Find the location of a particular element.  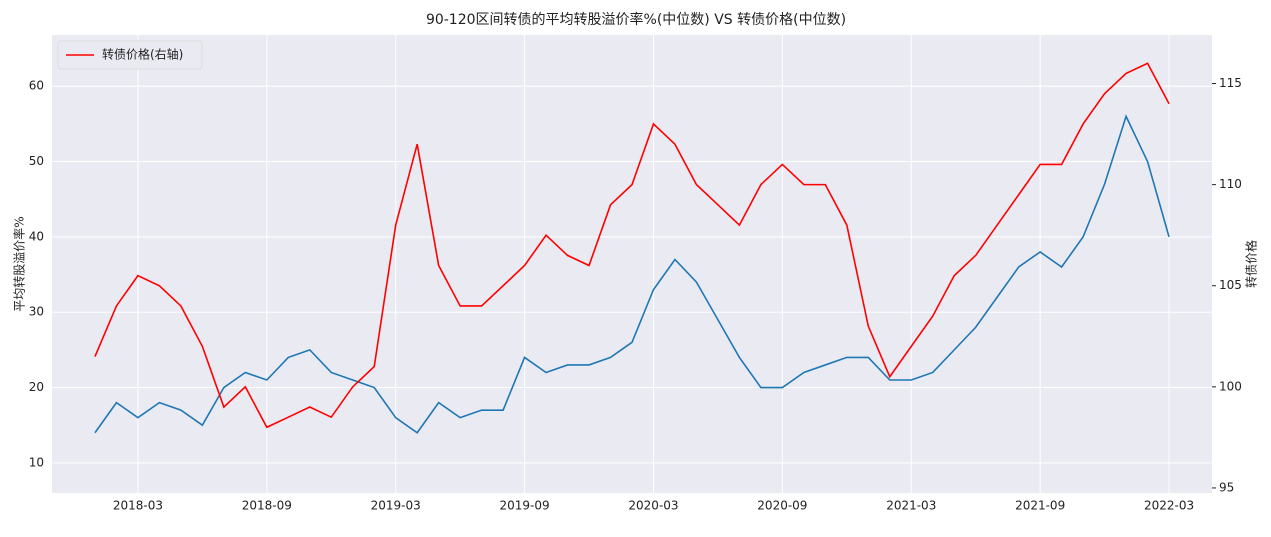

x-tick-label: 2019-09 is located at coordinates (525, 506).